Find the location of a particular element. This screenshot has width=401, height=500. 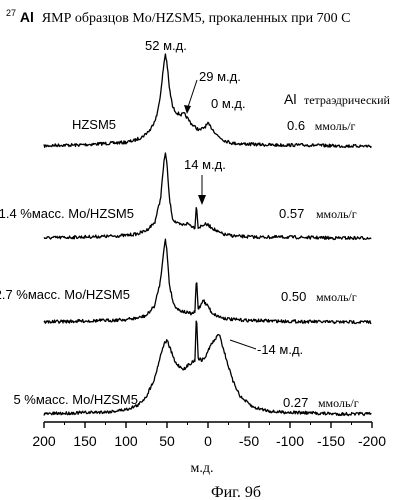

x-tick-label: -150 is located at coordinates (331, 441).